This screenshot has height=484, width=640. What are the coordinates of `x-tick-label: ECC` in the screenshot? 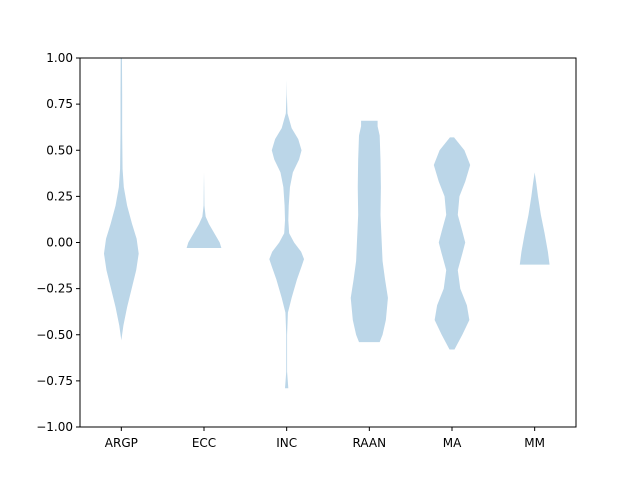 It's located at (204, 443).